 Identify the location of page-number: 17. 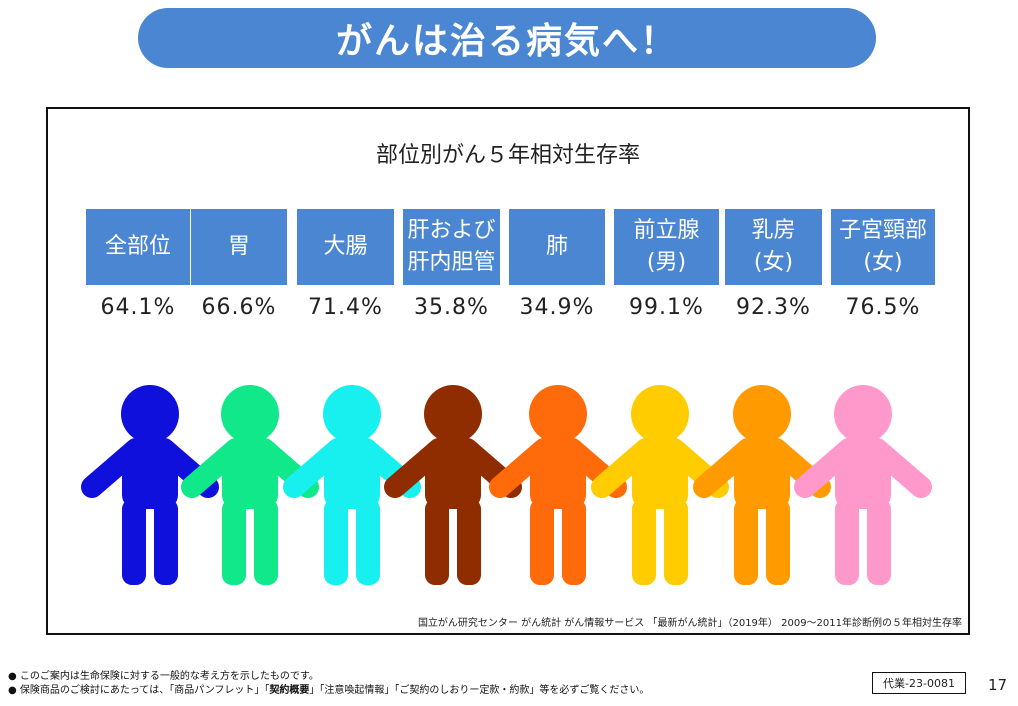
(998, 685).